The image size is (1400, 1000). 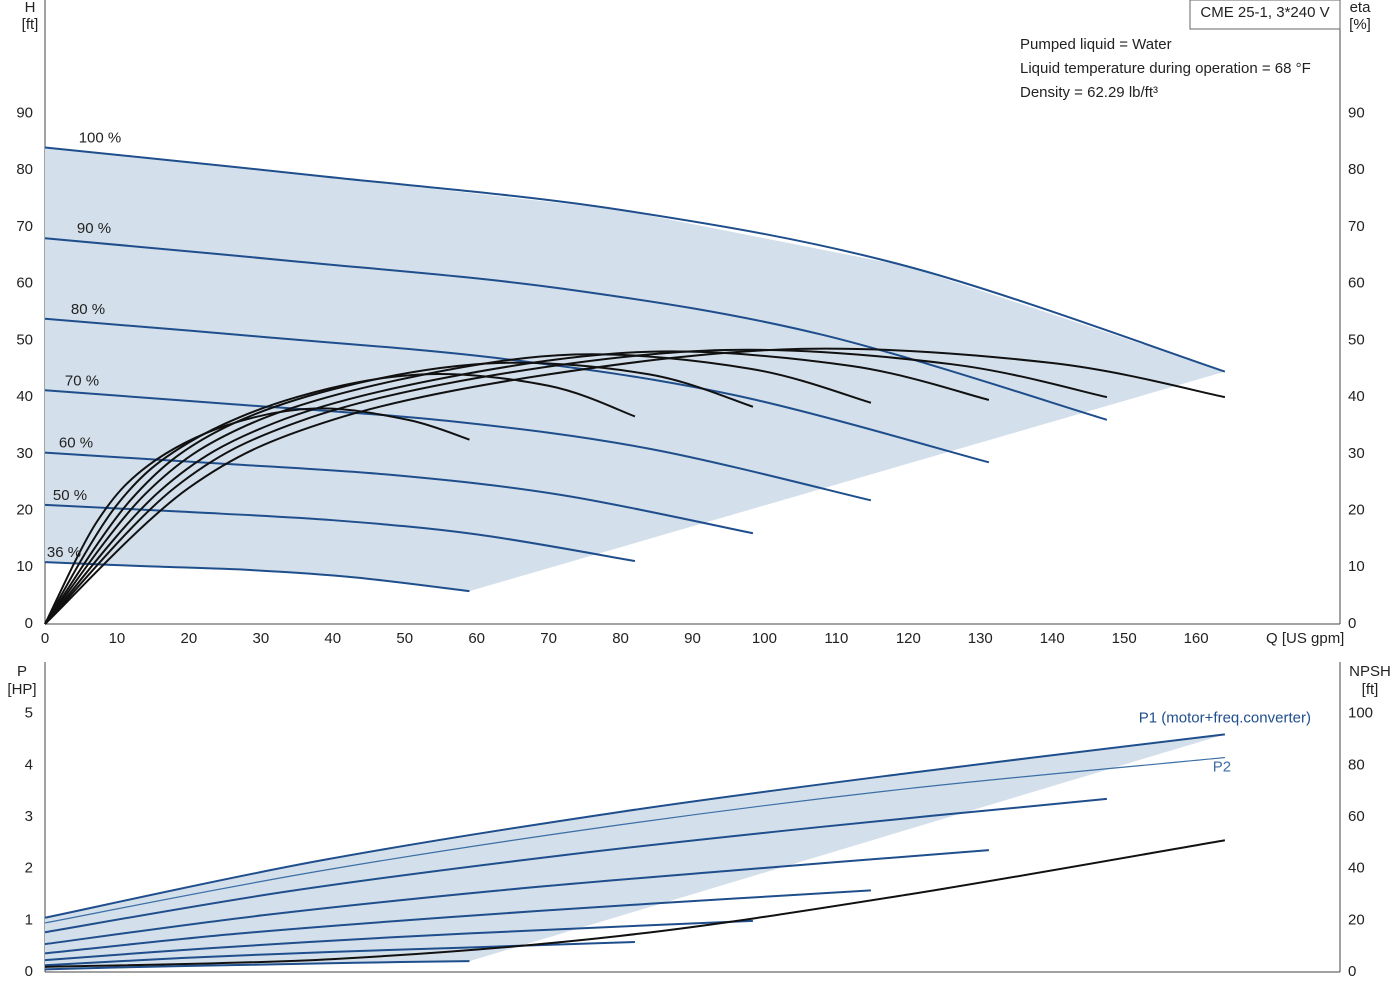 What do you see at coordinates (29, 919) in the screenshot?
I see `y-tick-label: 1` at bounding box center [29, 919].